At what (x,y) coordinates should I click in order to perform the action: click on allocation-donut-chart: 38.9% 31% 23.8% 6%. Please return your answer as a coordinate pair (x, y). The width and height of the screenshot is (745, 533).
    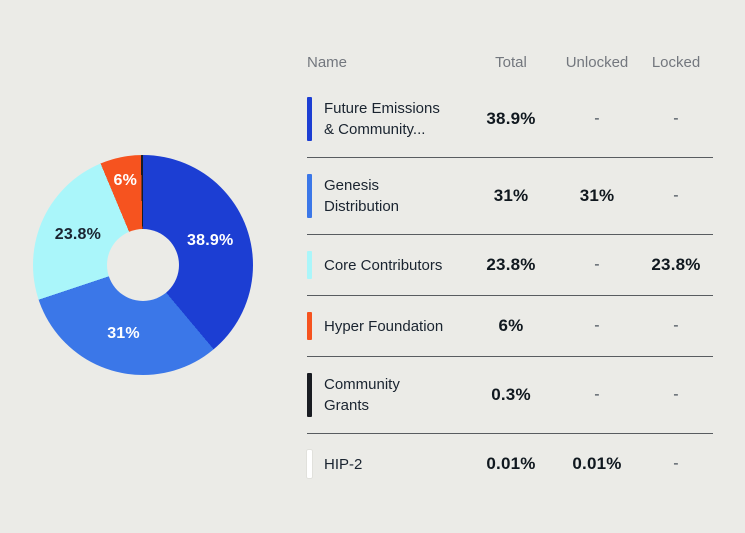
    Looking at the image, I should click on (143, 265).